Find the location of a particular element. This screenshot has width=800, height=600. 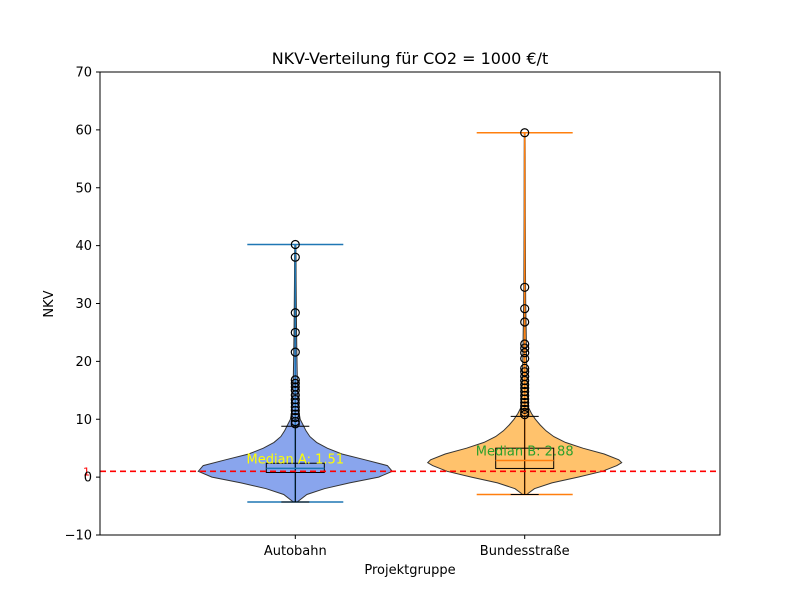

y-tick-label: 60 is located at coordinates (83, 130).